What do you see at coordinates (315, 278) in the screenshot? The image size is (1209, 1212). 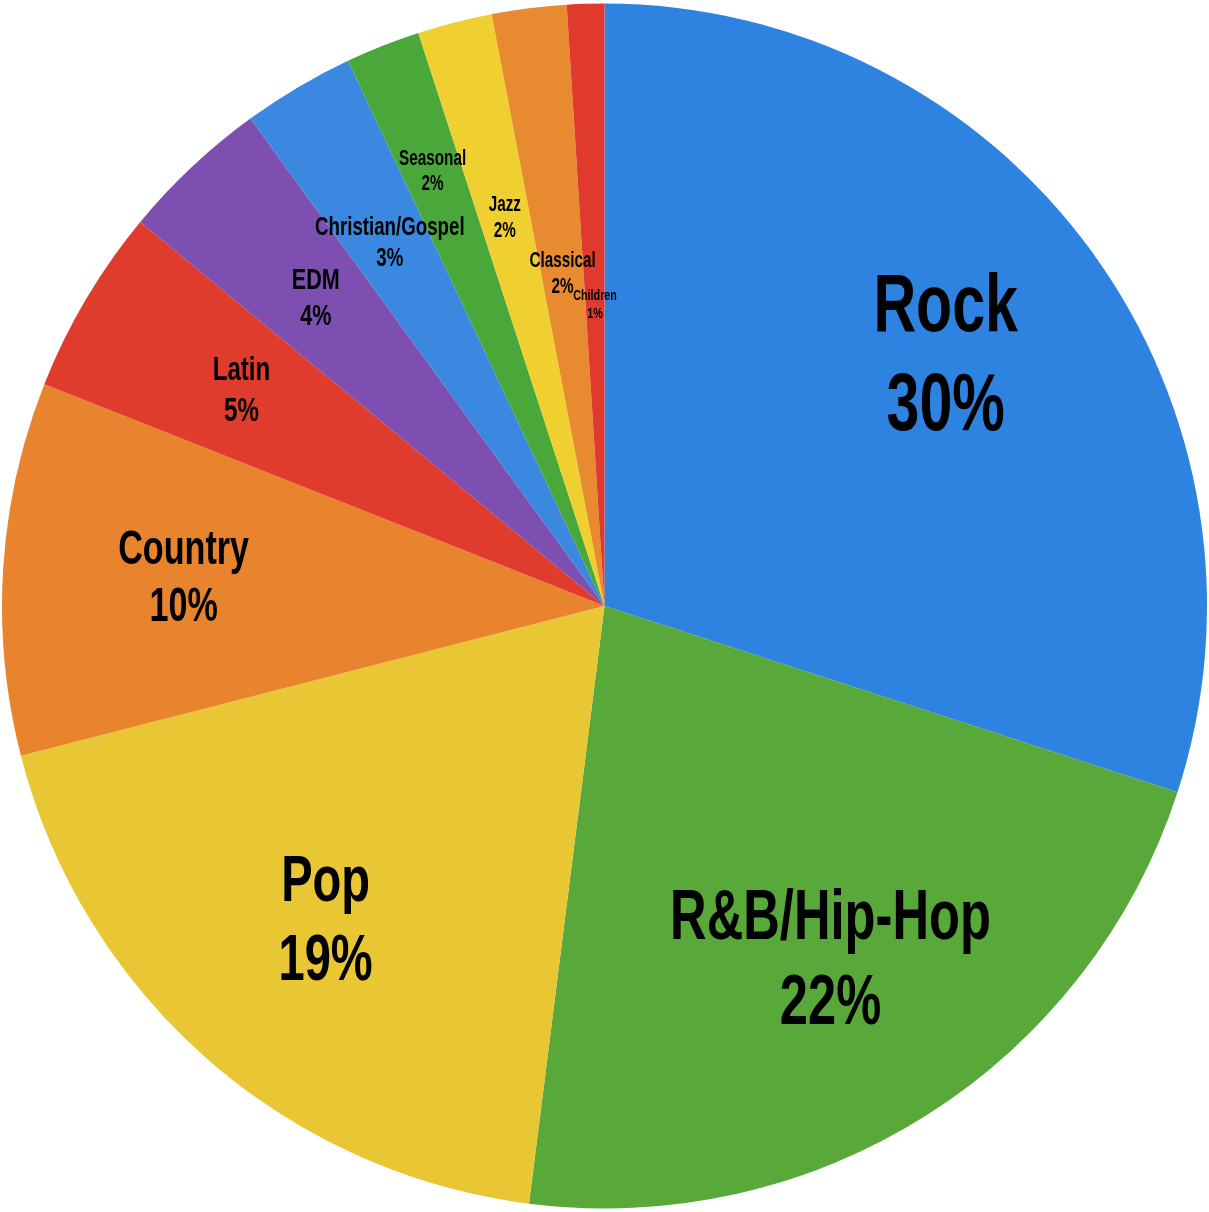 I see `slice-label: EDM` at bounding box center [315, 278].